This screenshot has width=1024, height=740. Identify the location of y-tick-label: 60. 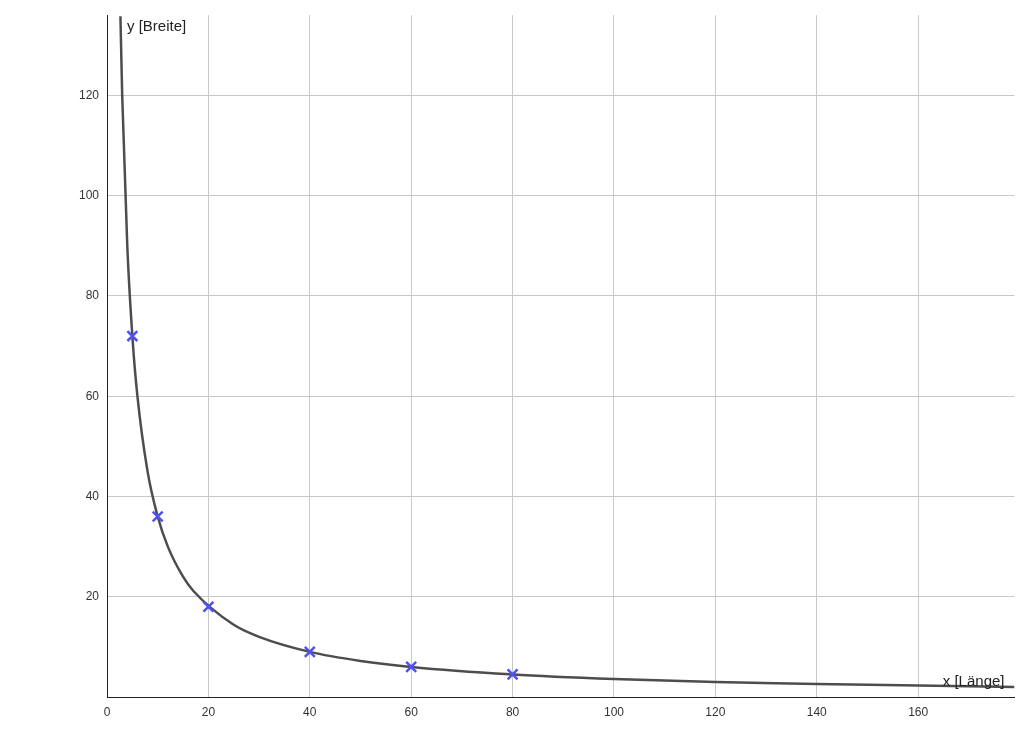
(92, 395).